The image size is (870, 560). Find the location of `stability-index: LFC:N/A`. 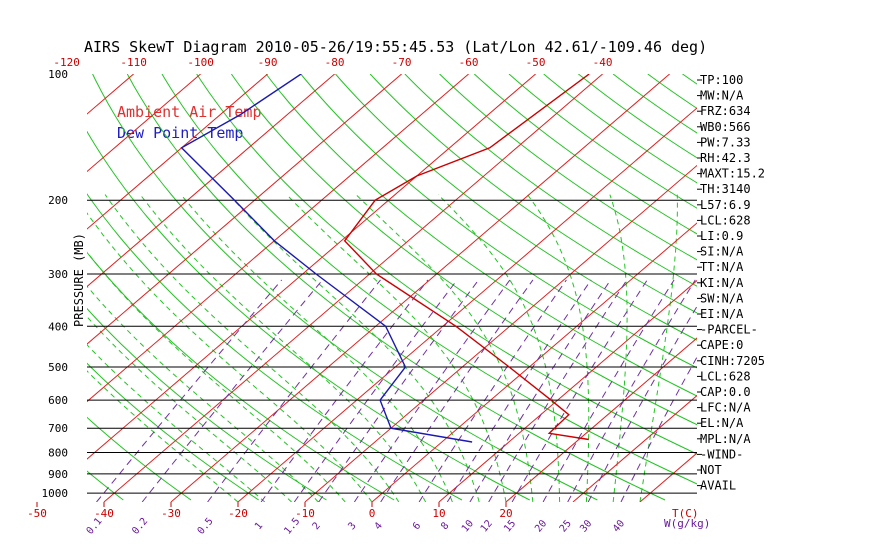

stability-index: LFC:N/A is located at coordinates (725, 408).